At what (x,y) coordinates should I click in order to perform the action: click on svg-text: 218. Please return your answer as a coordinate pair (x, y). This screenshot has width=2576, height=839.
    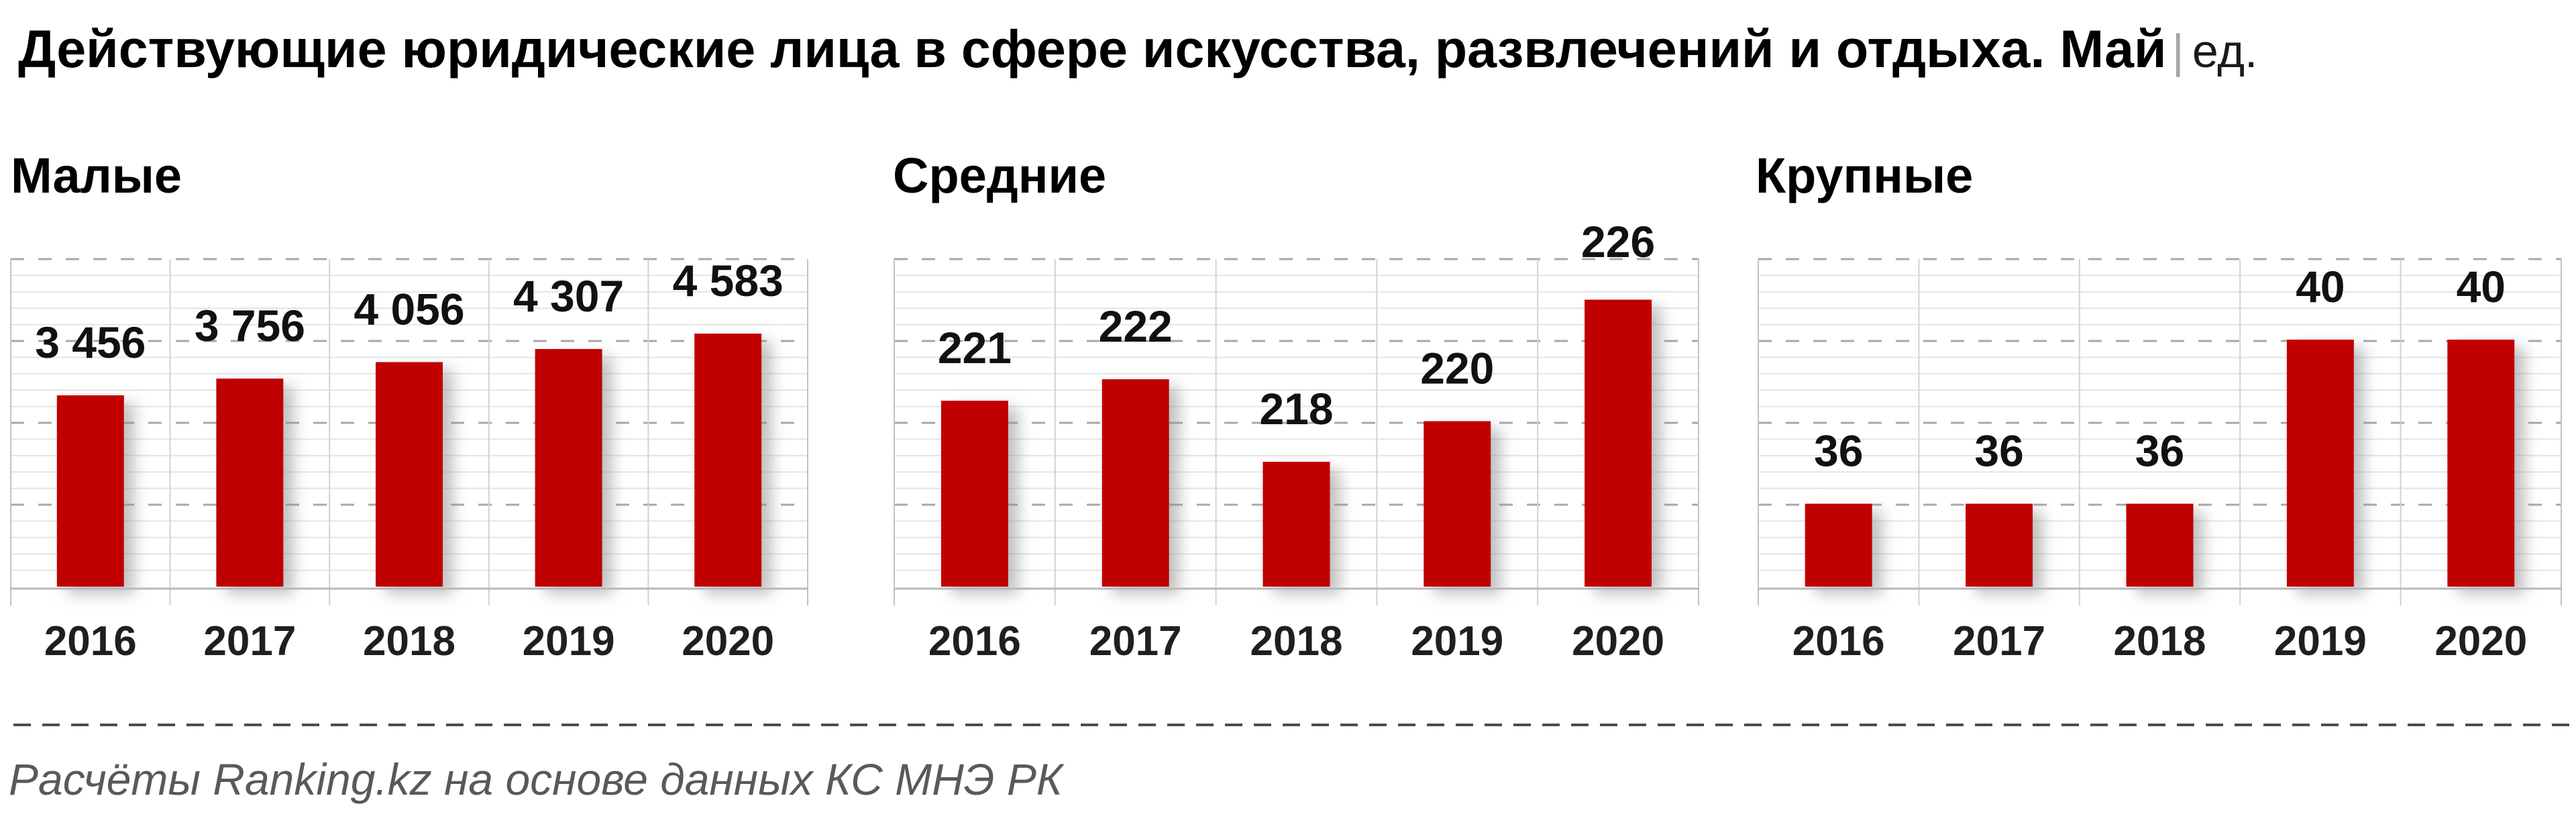
    Looking at the image, I should click on (1296, 409).